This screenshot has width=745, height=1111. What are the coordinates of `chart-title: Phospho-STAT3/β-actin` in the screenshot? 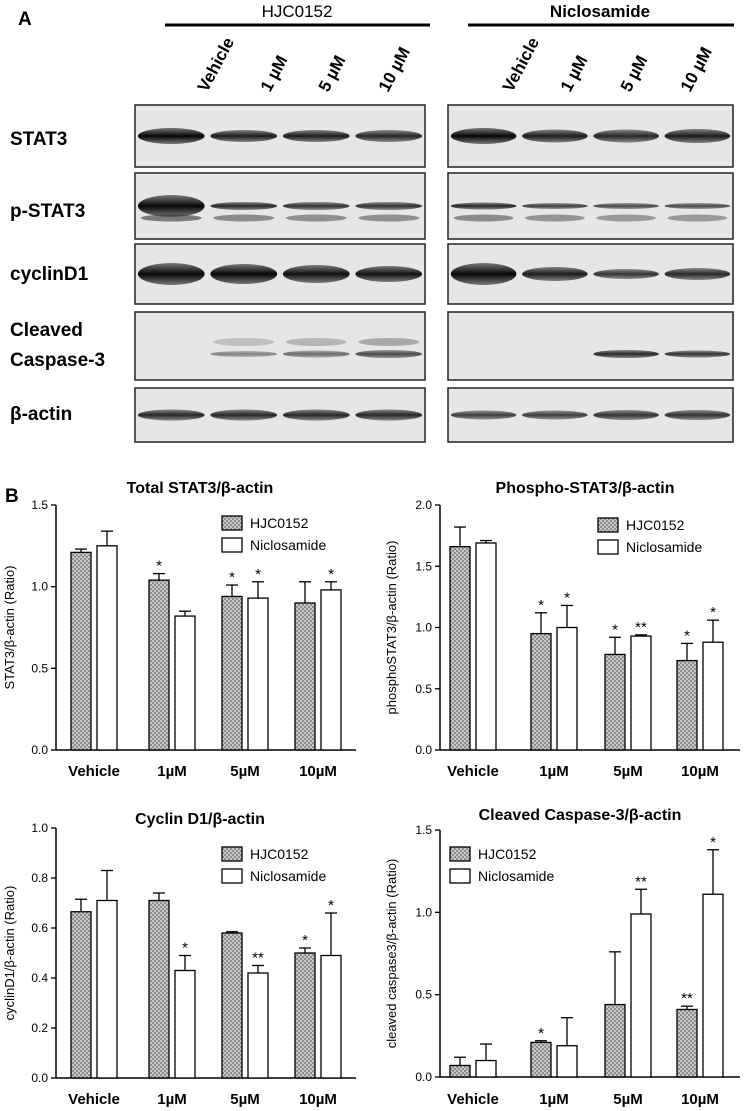 It's located at (585, 488).